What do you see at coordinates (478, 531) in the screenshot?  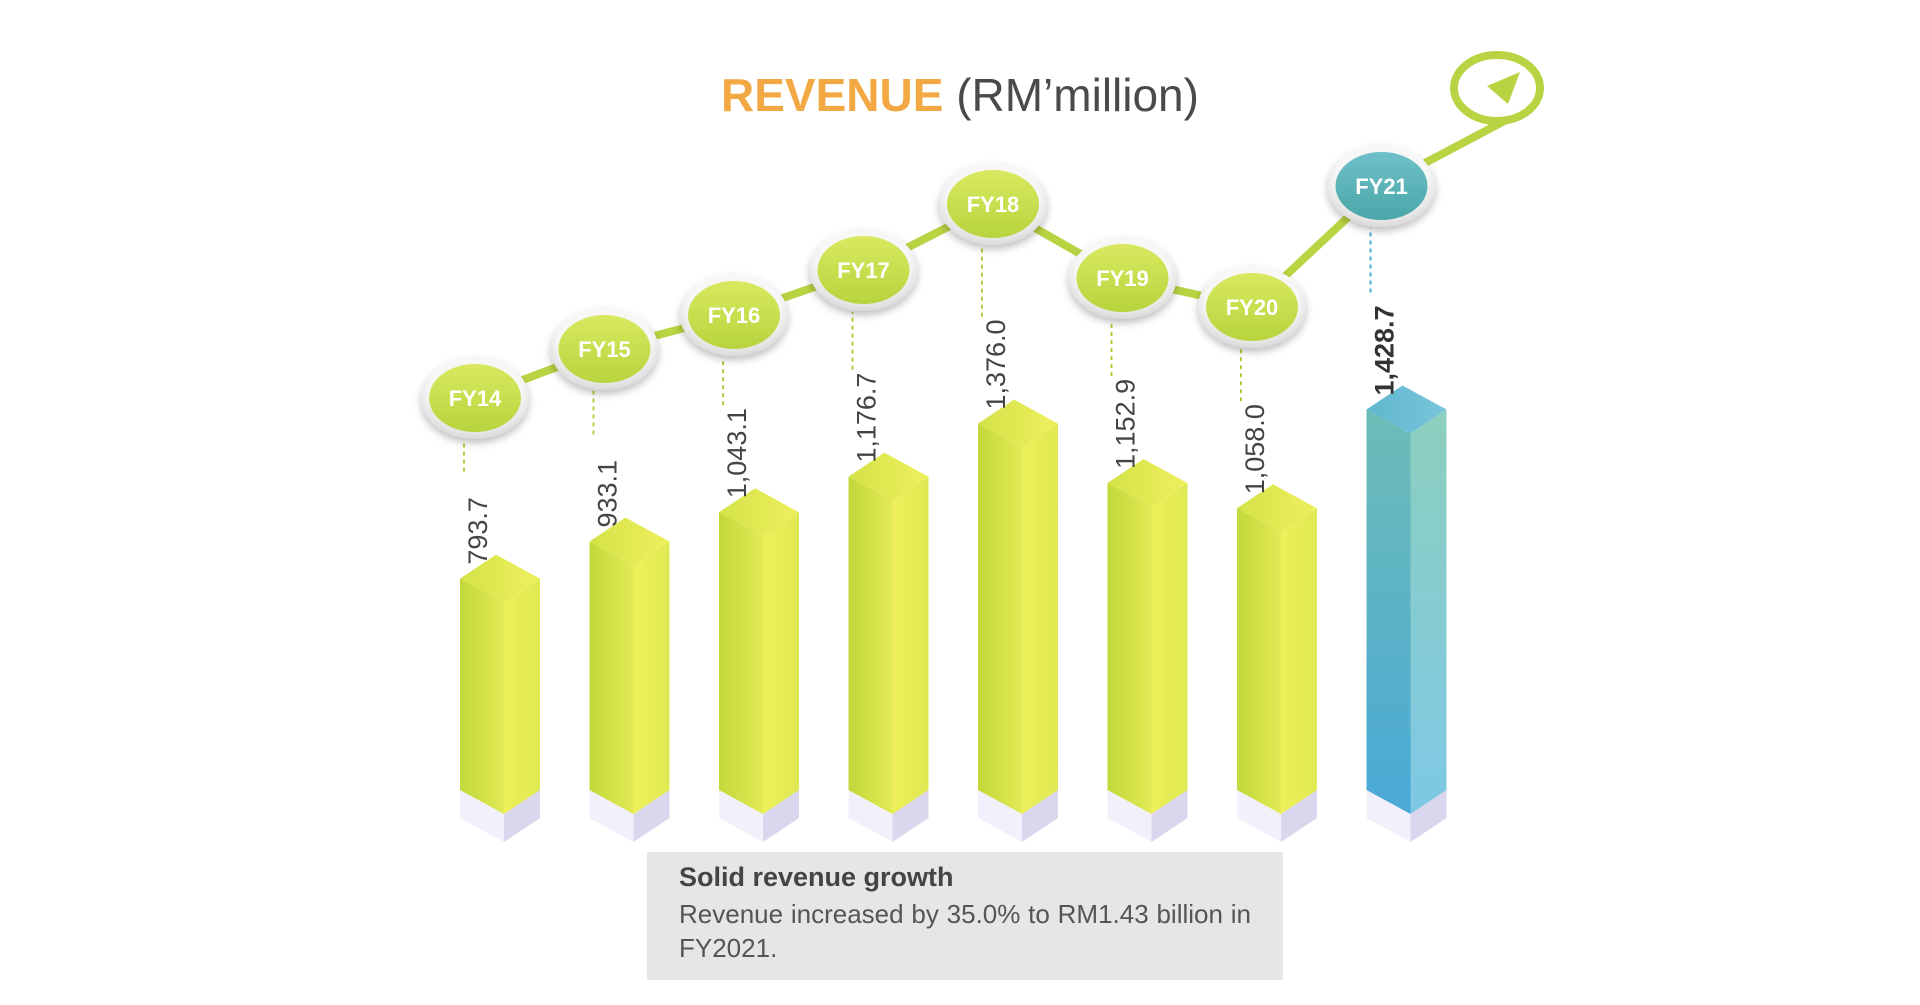 I see `value-label-fy14: 793.7` at bounding box center [478, 531].